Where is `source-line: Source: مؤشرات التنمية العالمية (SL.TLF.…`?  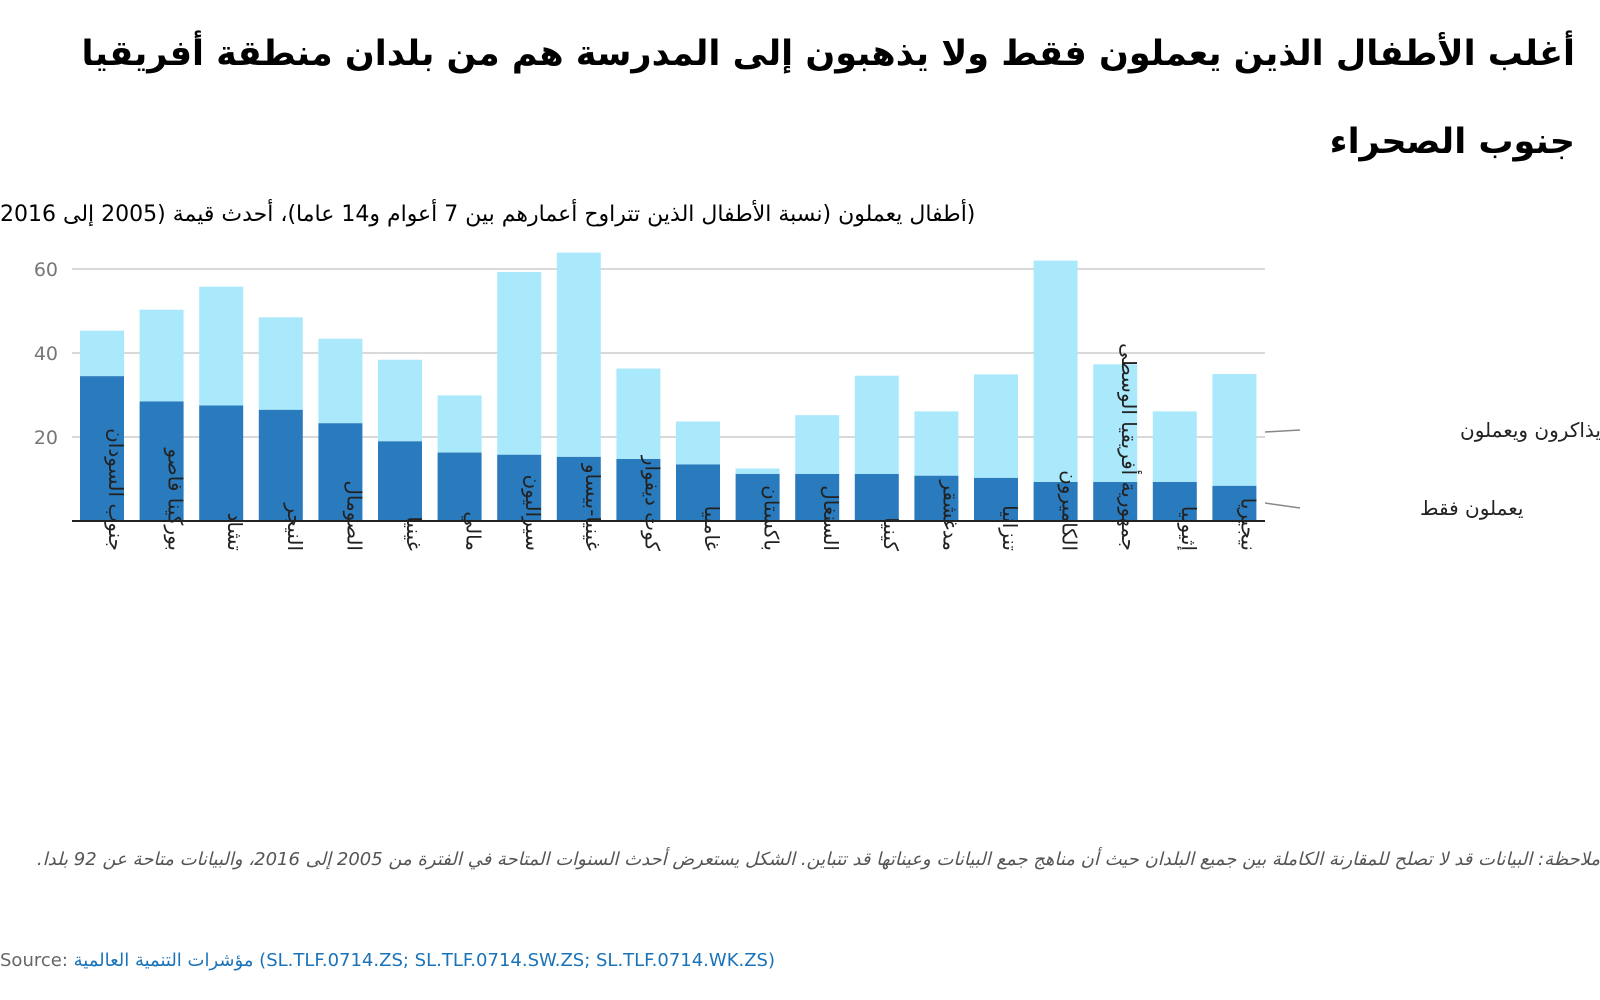
source-line: Source: مؤشرات التنمية العالمية (SL.TLF.… is located at coordinates (387, 960).